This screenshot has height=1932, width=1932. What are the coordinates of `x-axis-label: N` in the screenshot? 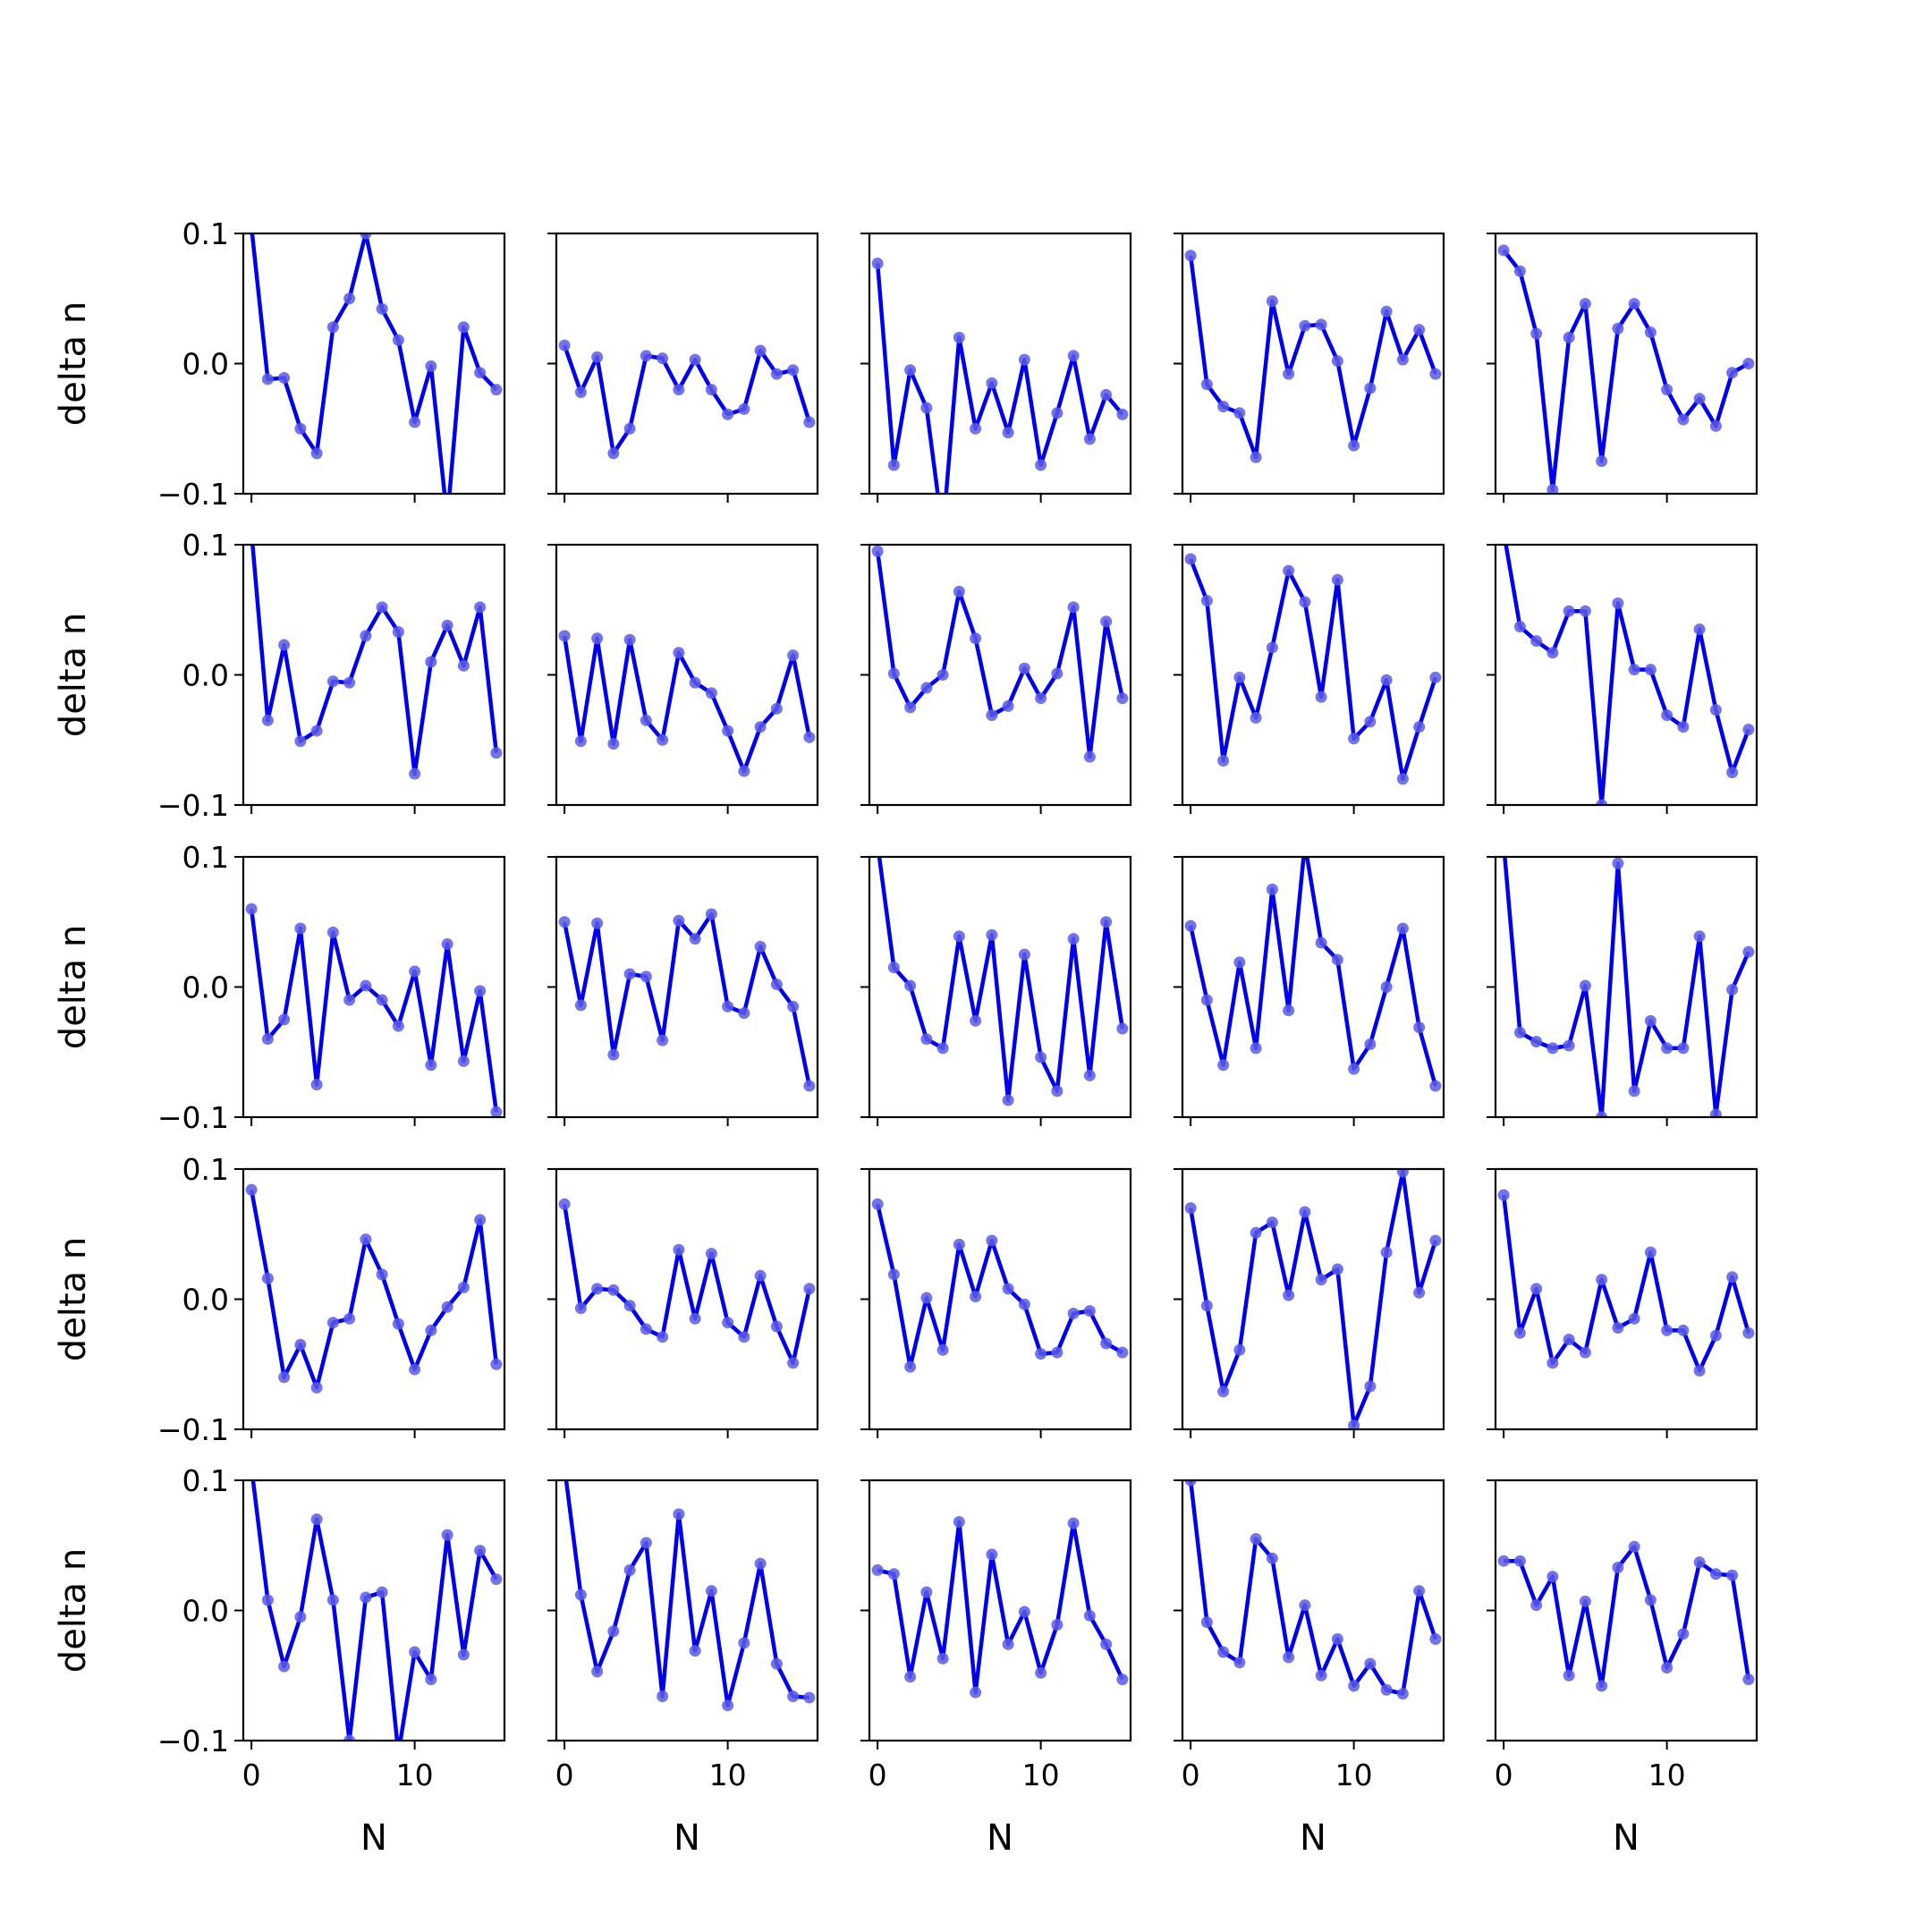 It's located at (373, 1838).